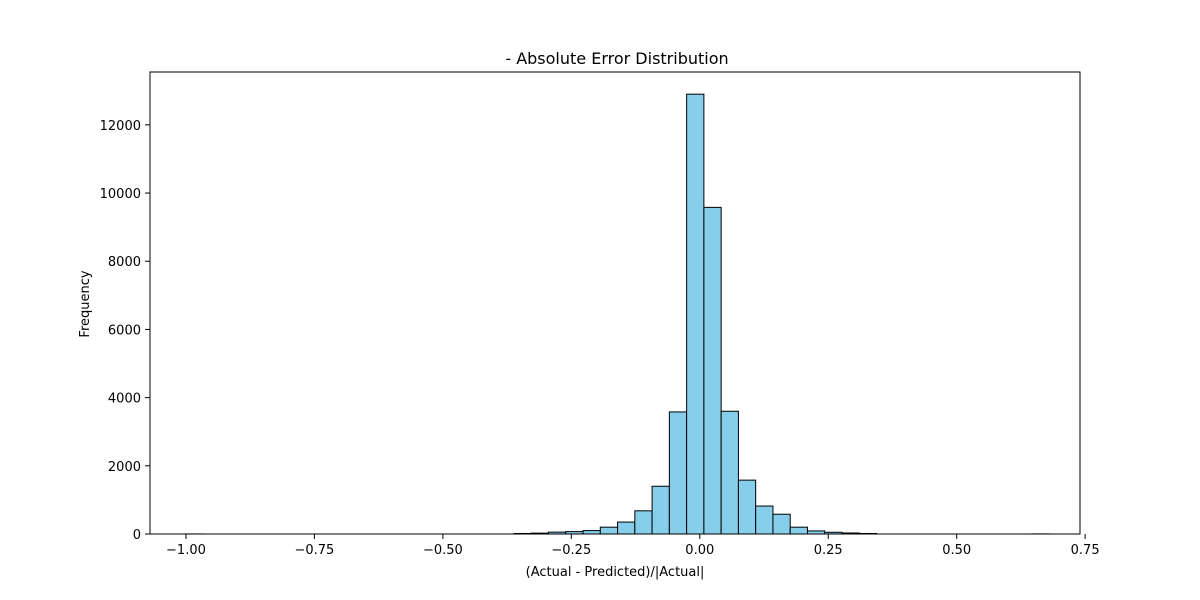  What do you see at coordinates (120, 126) in the screenshot?
I see `y-tick-label: 12000` at bounding box center [120, 126].